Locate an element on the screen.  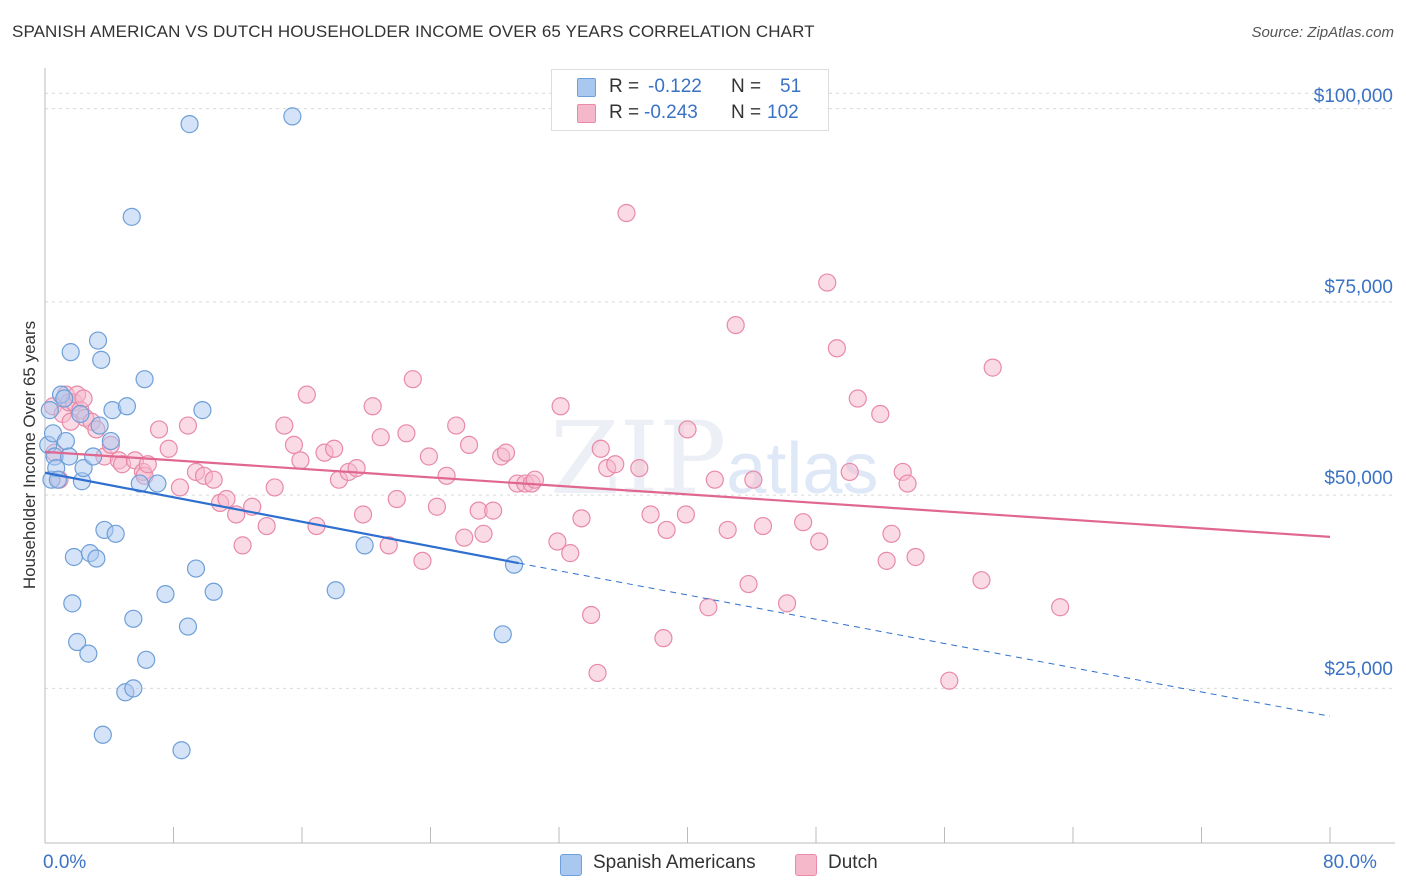
stats-row-dutch: R = -0.243 N = 102 is located at coordinates (690, 114).